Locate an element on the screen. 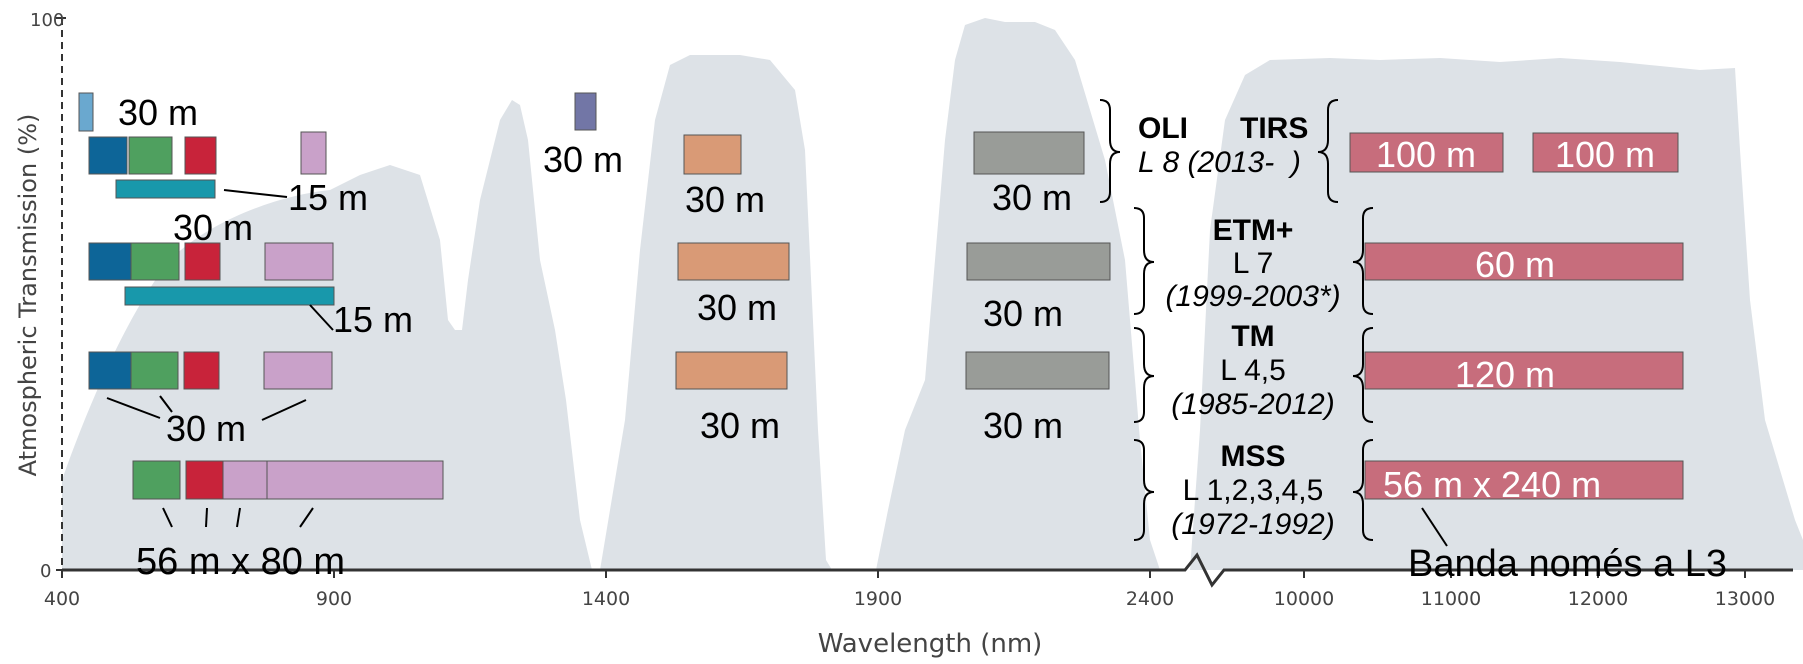 The image size is (1803, 664). x-tick-label: 1400 is located at coordinates (606, 599).